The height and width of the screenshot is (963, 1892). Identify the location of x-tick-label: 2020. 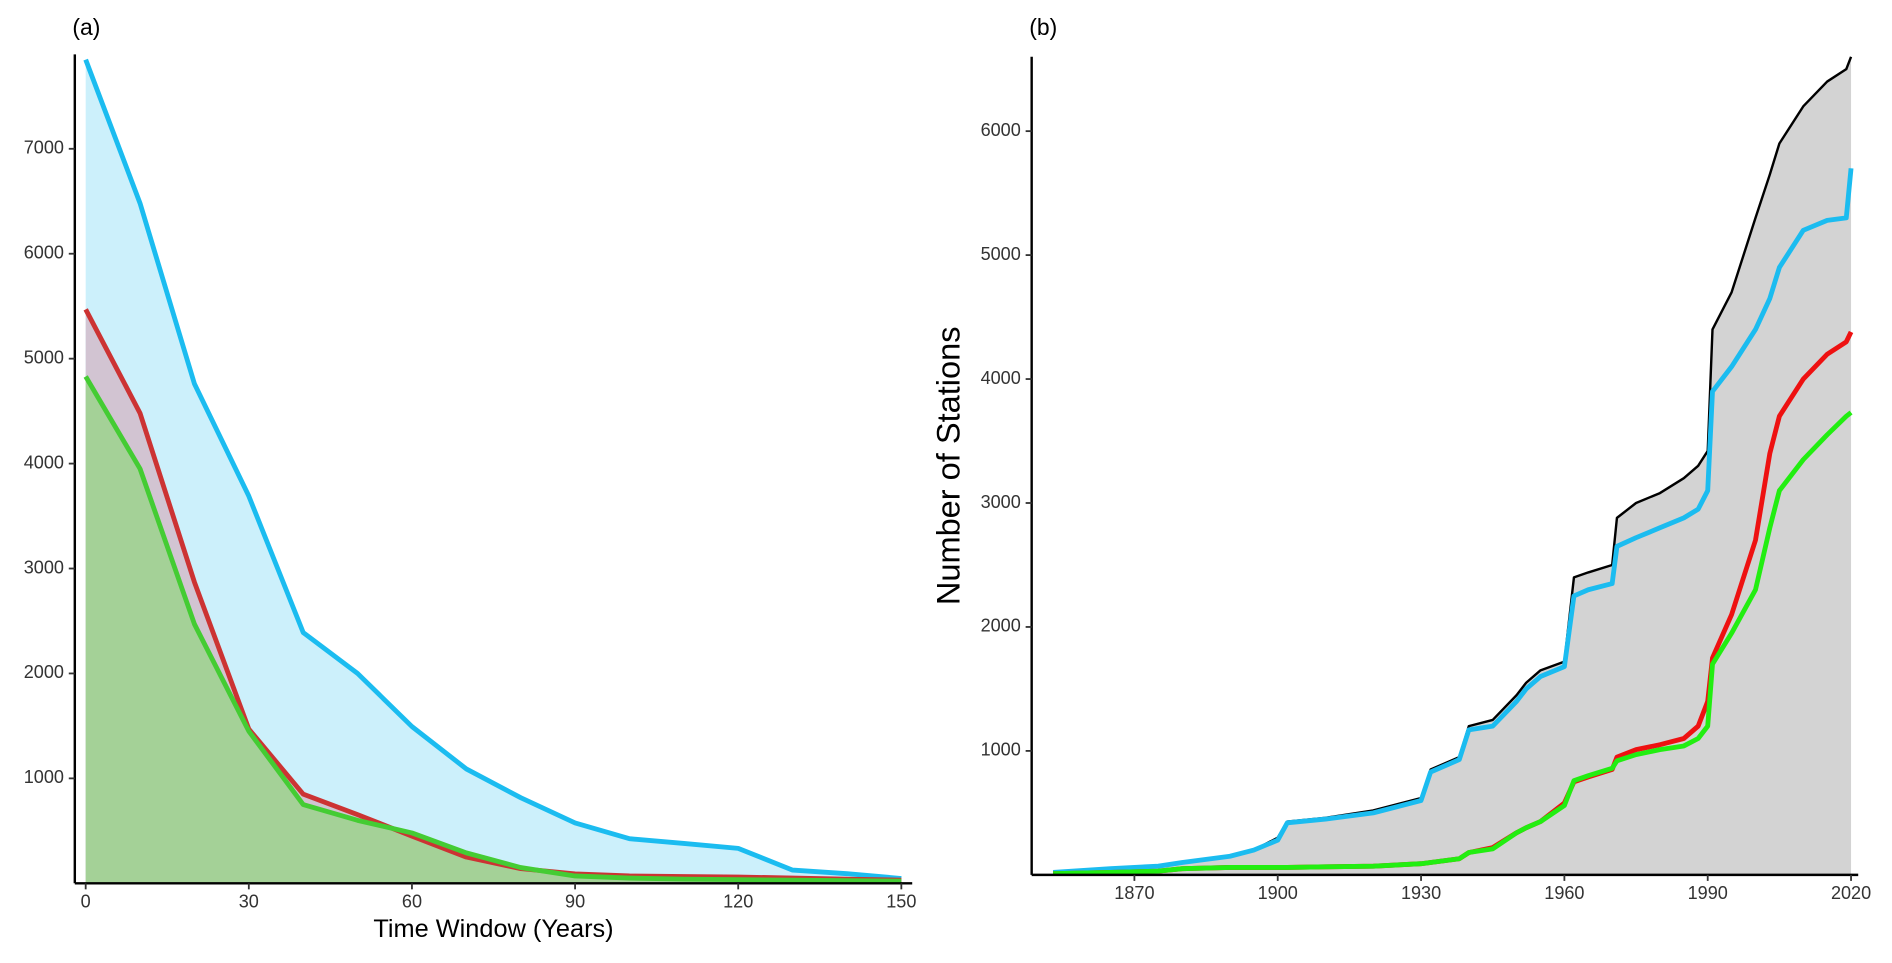
(1851, 893).